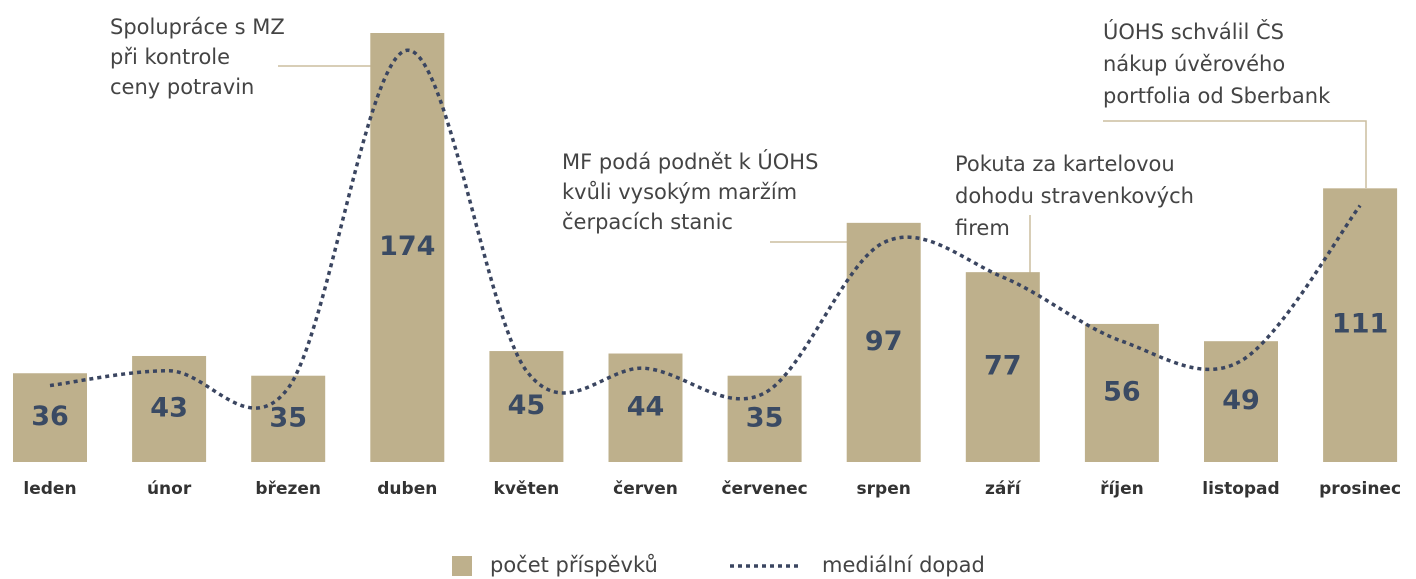  Describe the element at coordinates (645, 489) in the screenshot. I see `x-tick-label: červen` at that location.